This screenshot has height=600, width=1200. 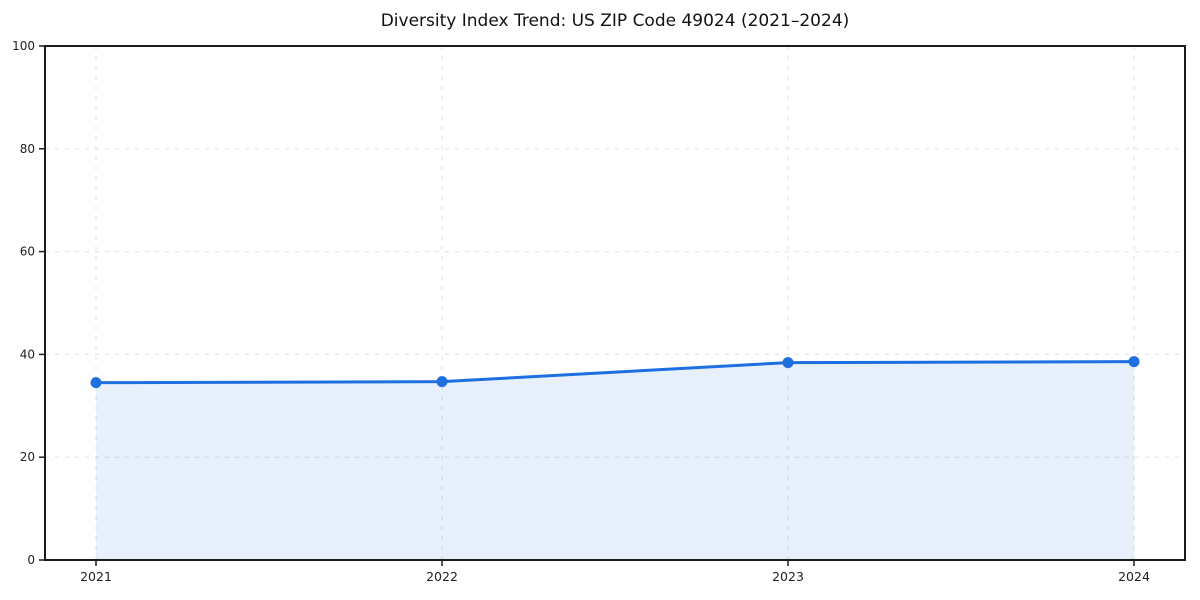 I want to click on x-tick-label: 2024, so click(x=1134, y=576).